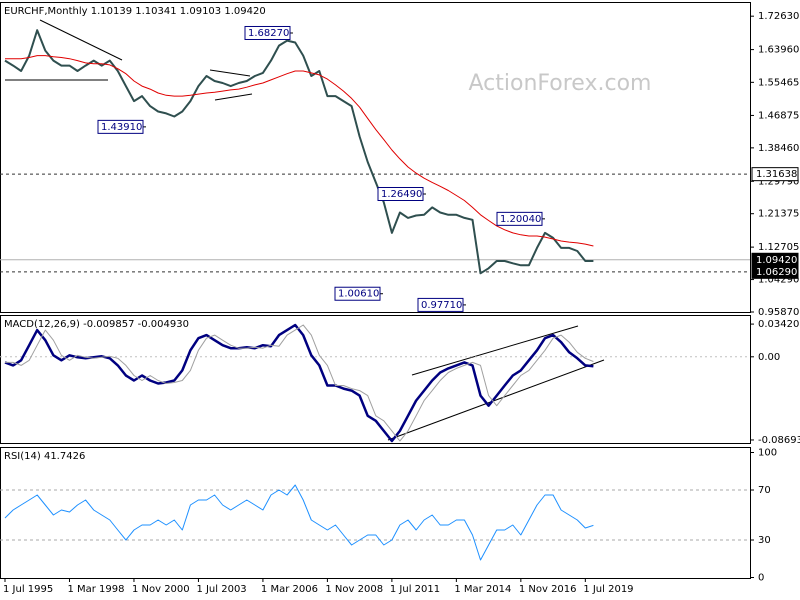 This screenshot has height=600, width=800. What do you see at coordinates (608, 589) in the screenshot?
I see `x-tick-label: 1 Jul 2019` at bounding box center [608, 589].